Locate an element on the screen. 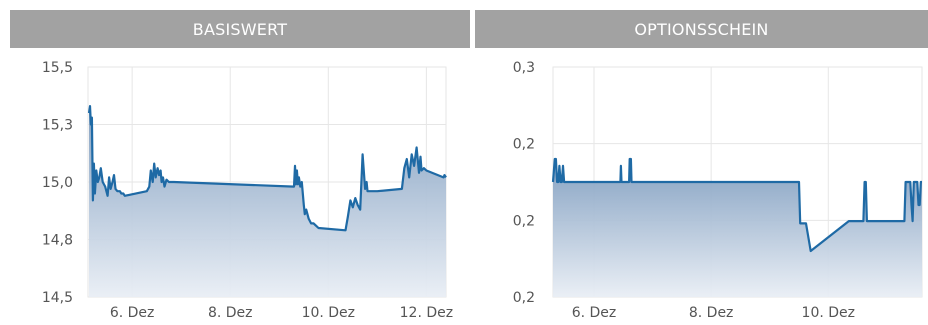 The height and width of the screenshot is (325, 928). x-tick-label: 12. Dez is located at coordinates (426, 313).